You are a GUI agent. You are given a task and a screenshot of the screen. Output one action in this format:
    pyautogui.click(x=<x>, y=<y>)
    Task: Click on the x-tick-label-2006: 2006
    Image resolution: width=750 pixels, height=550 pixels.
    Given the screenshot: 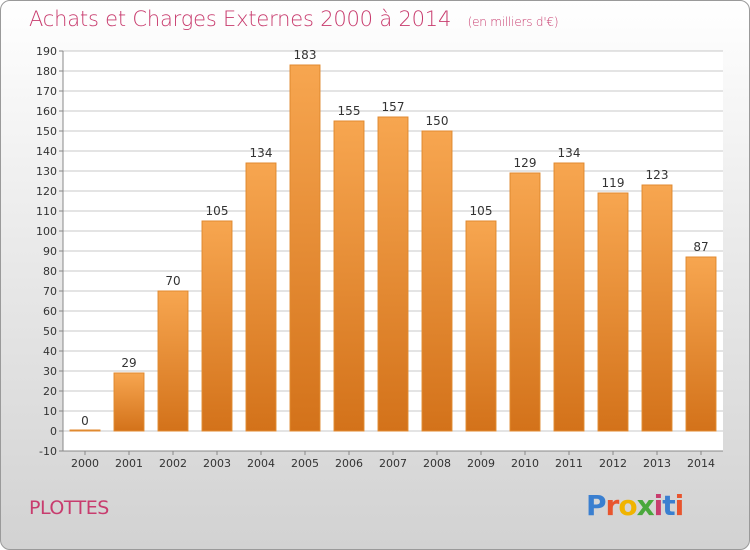 What is the action you would take?
    pyautogui.click(x=349, y=463)
    